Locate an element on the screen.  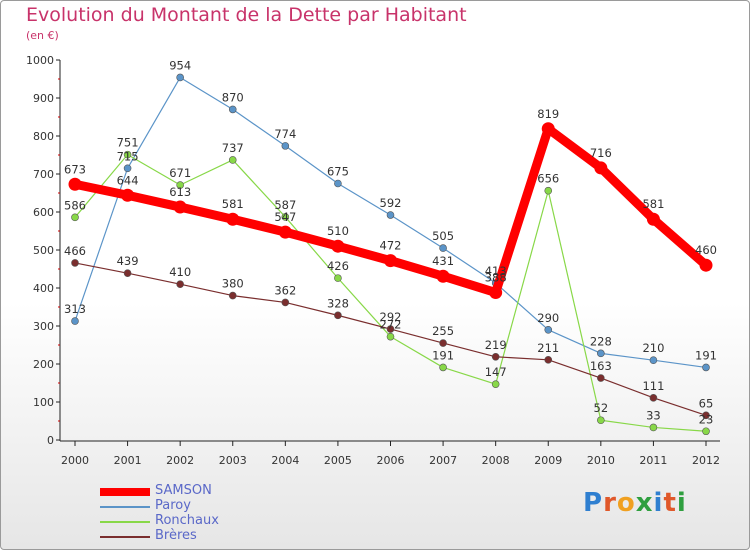
data-label-br-res: 211 is located at coordinates (548, 348).